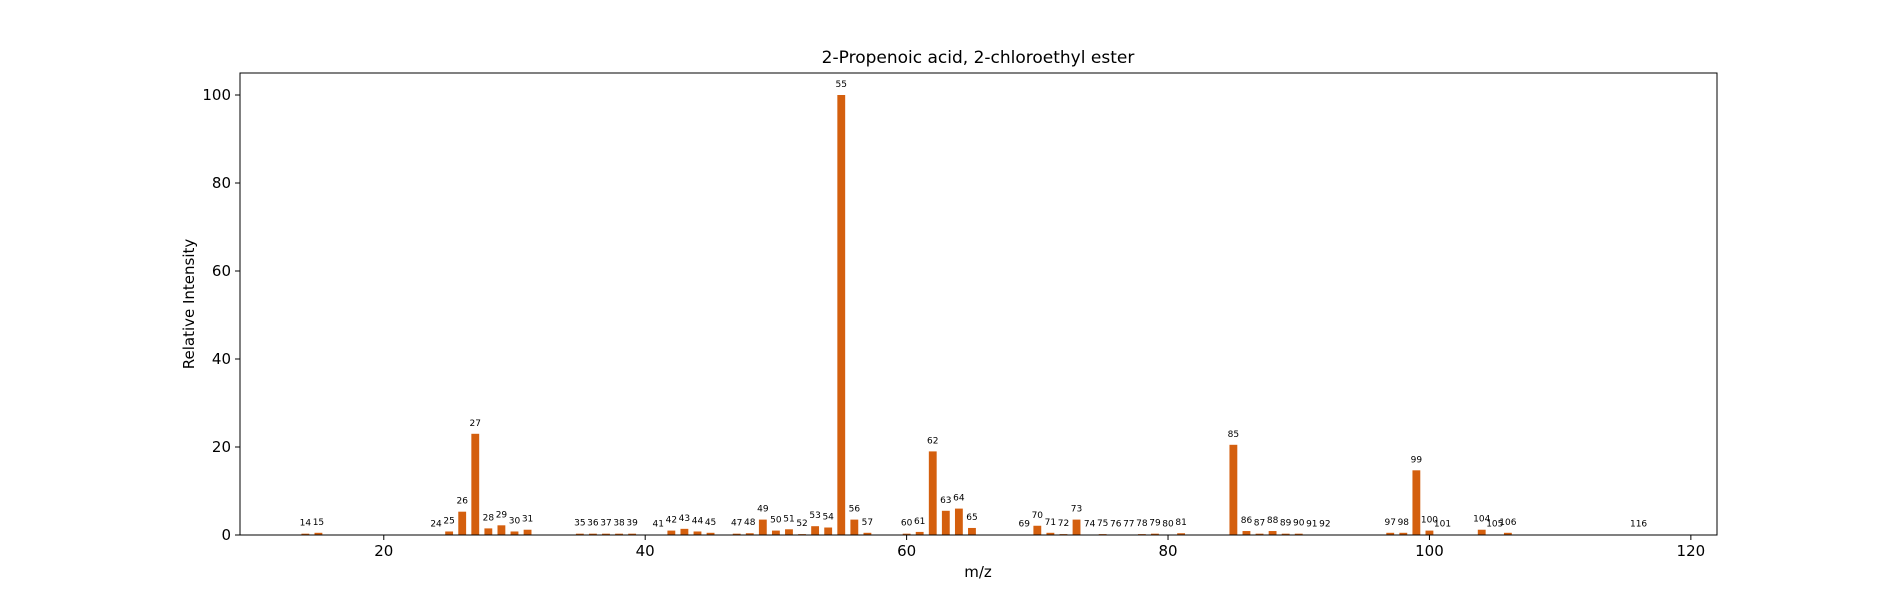 This screenshot has height=600, width=1900. Describe the element at coordinates (1142, 524) in the screenshot. I see `peak-label-78: 78` at that location.